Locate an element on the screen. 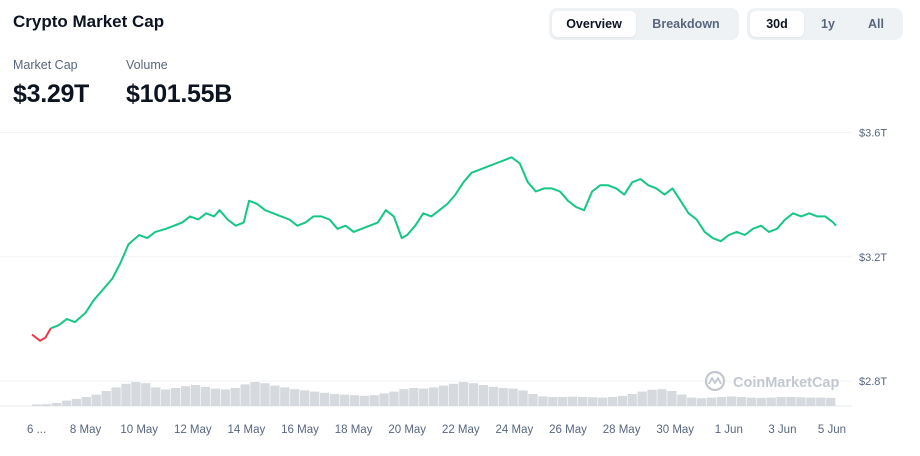  y-tick-label: $3.2T is located at coordinates (873, 258).